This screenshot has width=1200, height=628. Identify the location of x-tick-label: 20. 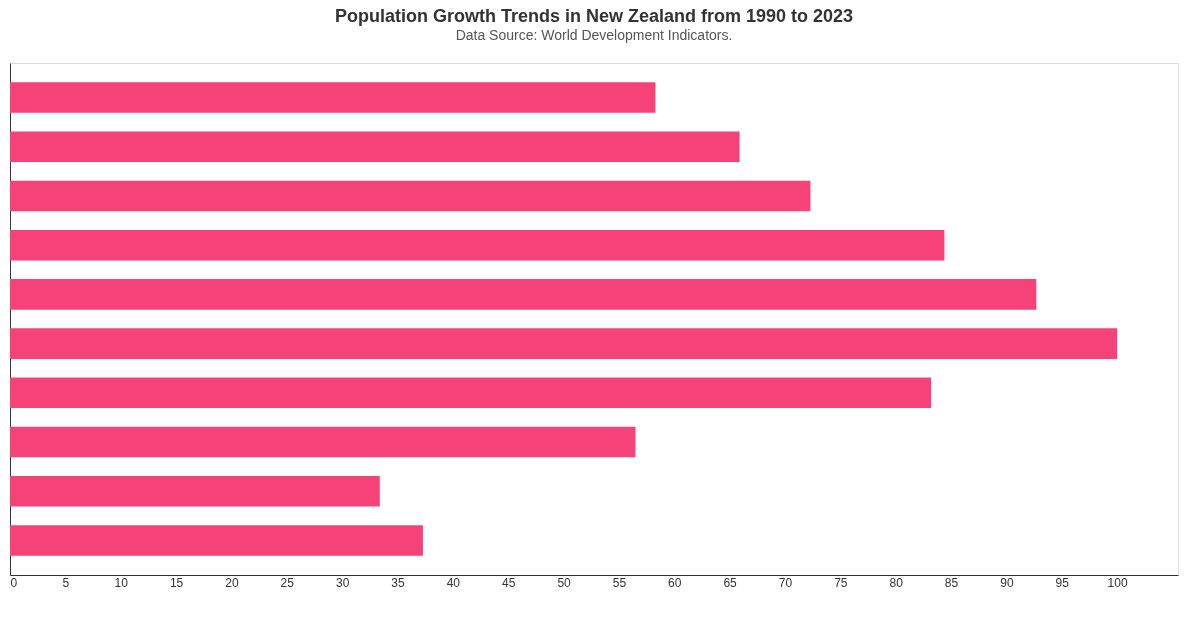
(232, 582).